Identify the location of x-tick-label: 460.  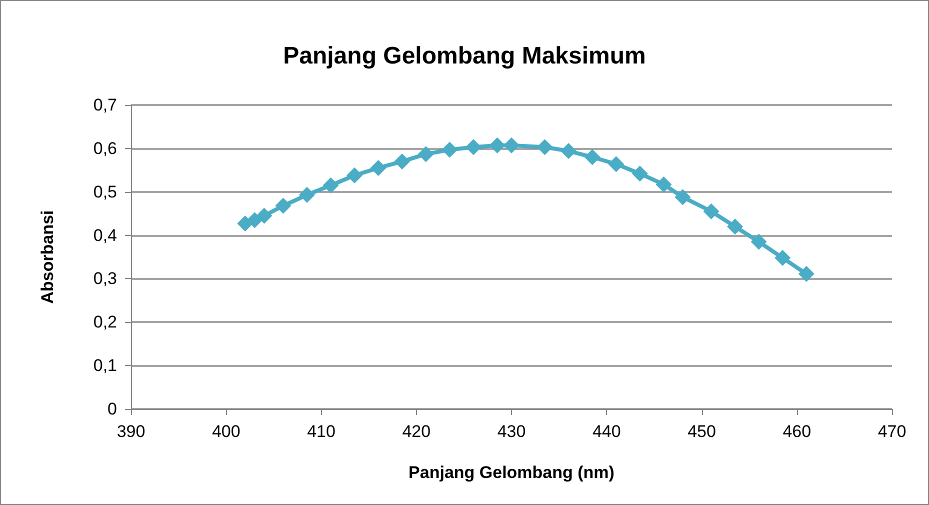
(797, 431).